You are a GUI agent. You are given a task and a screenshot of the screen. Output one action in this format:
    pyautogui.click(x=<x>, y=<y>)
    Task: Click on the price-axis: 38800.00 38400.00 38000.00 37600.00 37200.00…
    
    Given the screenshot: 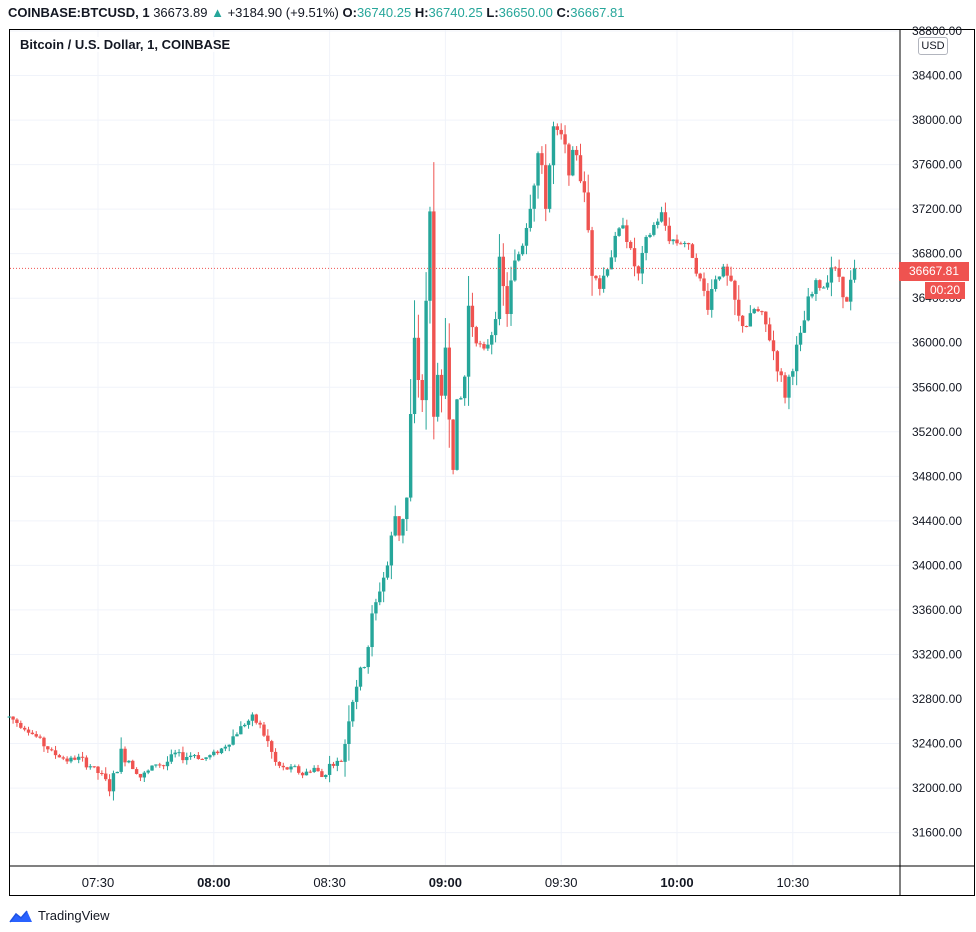 What is the action you would take?
    pyautogui.click(x=937, y=432)
    